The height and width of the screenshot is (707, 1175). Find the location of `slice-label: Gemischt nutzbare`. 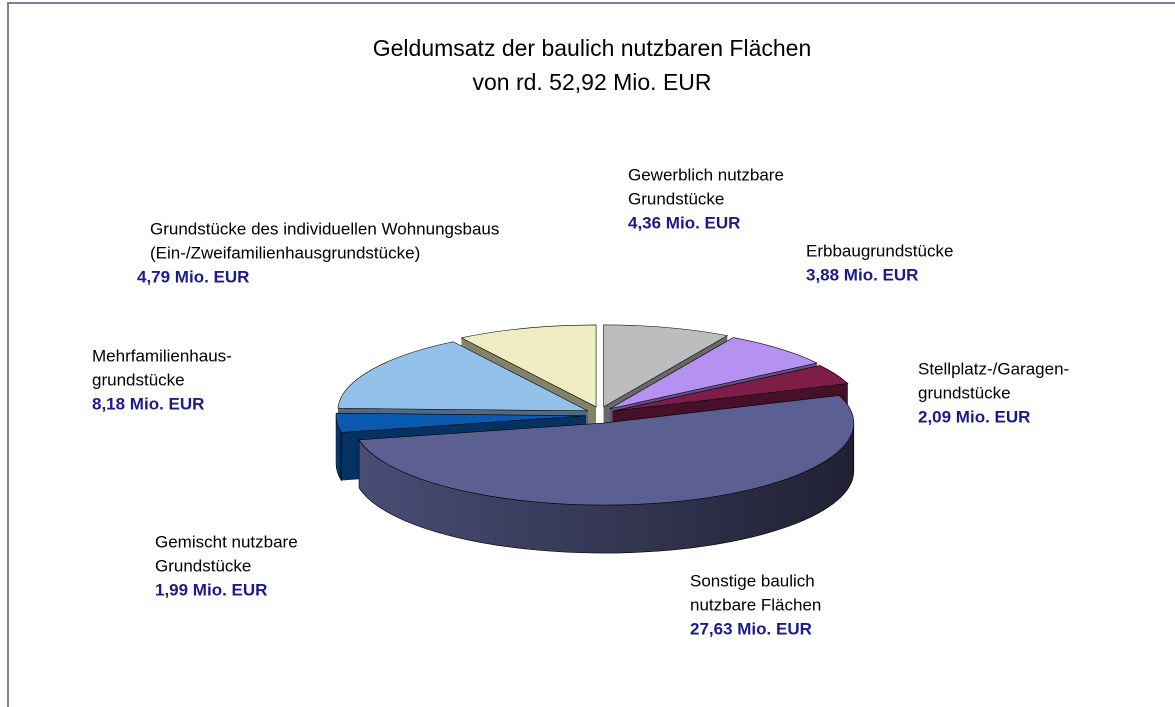

slice-label: Gemischt nutzbare is located at coordinates (226, 541).